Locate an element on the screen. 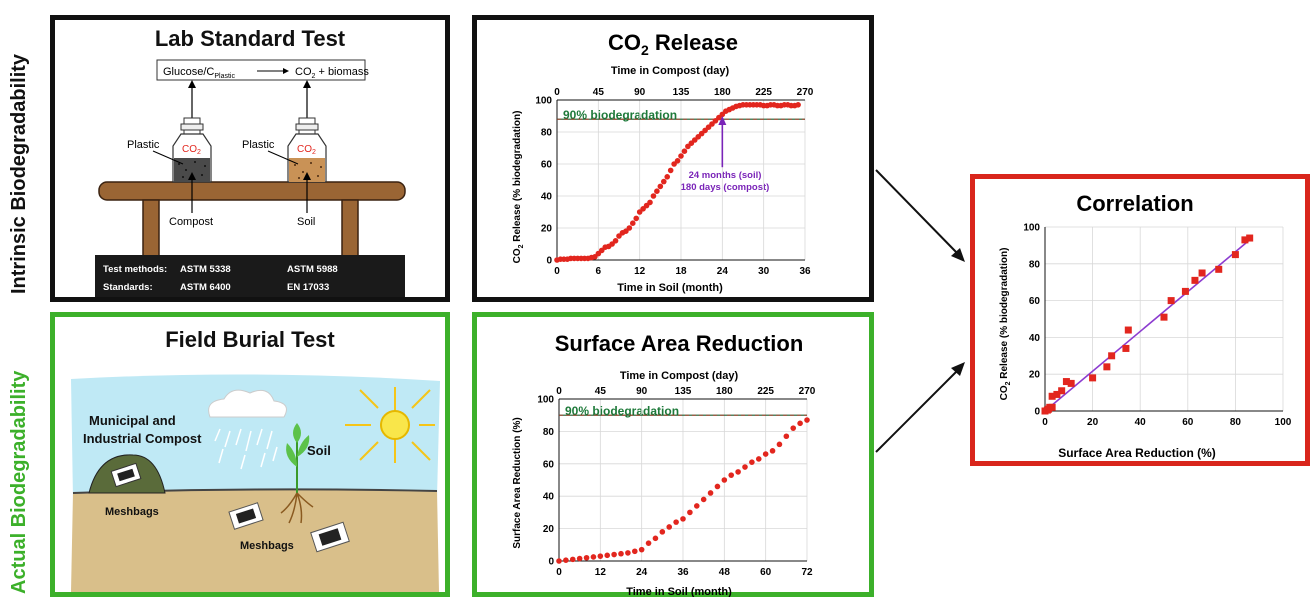  svg-text: CO2 is located at coordinates (191, 150).